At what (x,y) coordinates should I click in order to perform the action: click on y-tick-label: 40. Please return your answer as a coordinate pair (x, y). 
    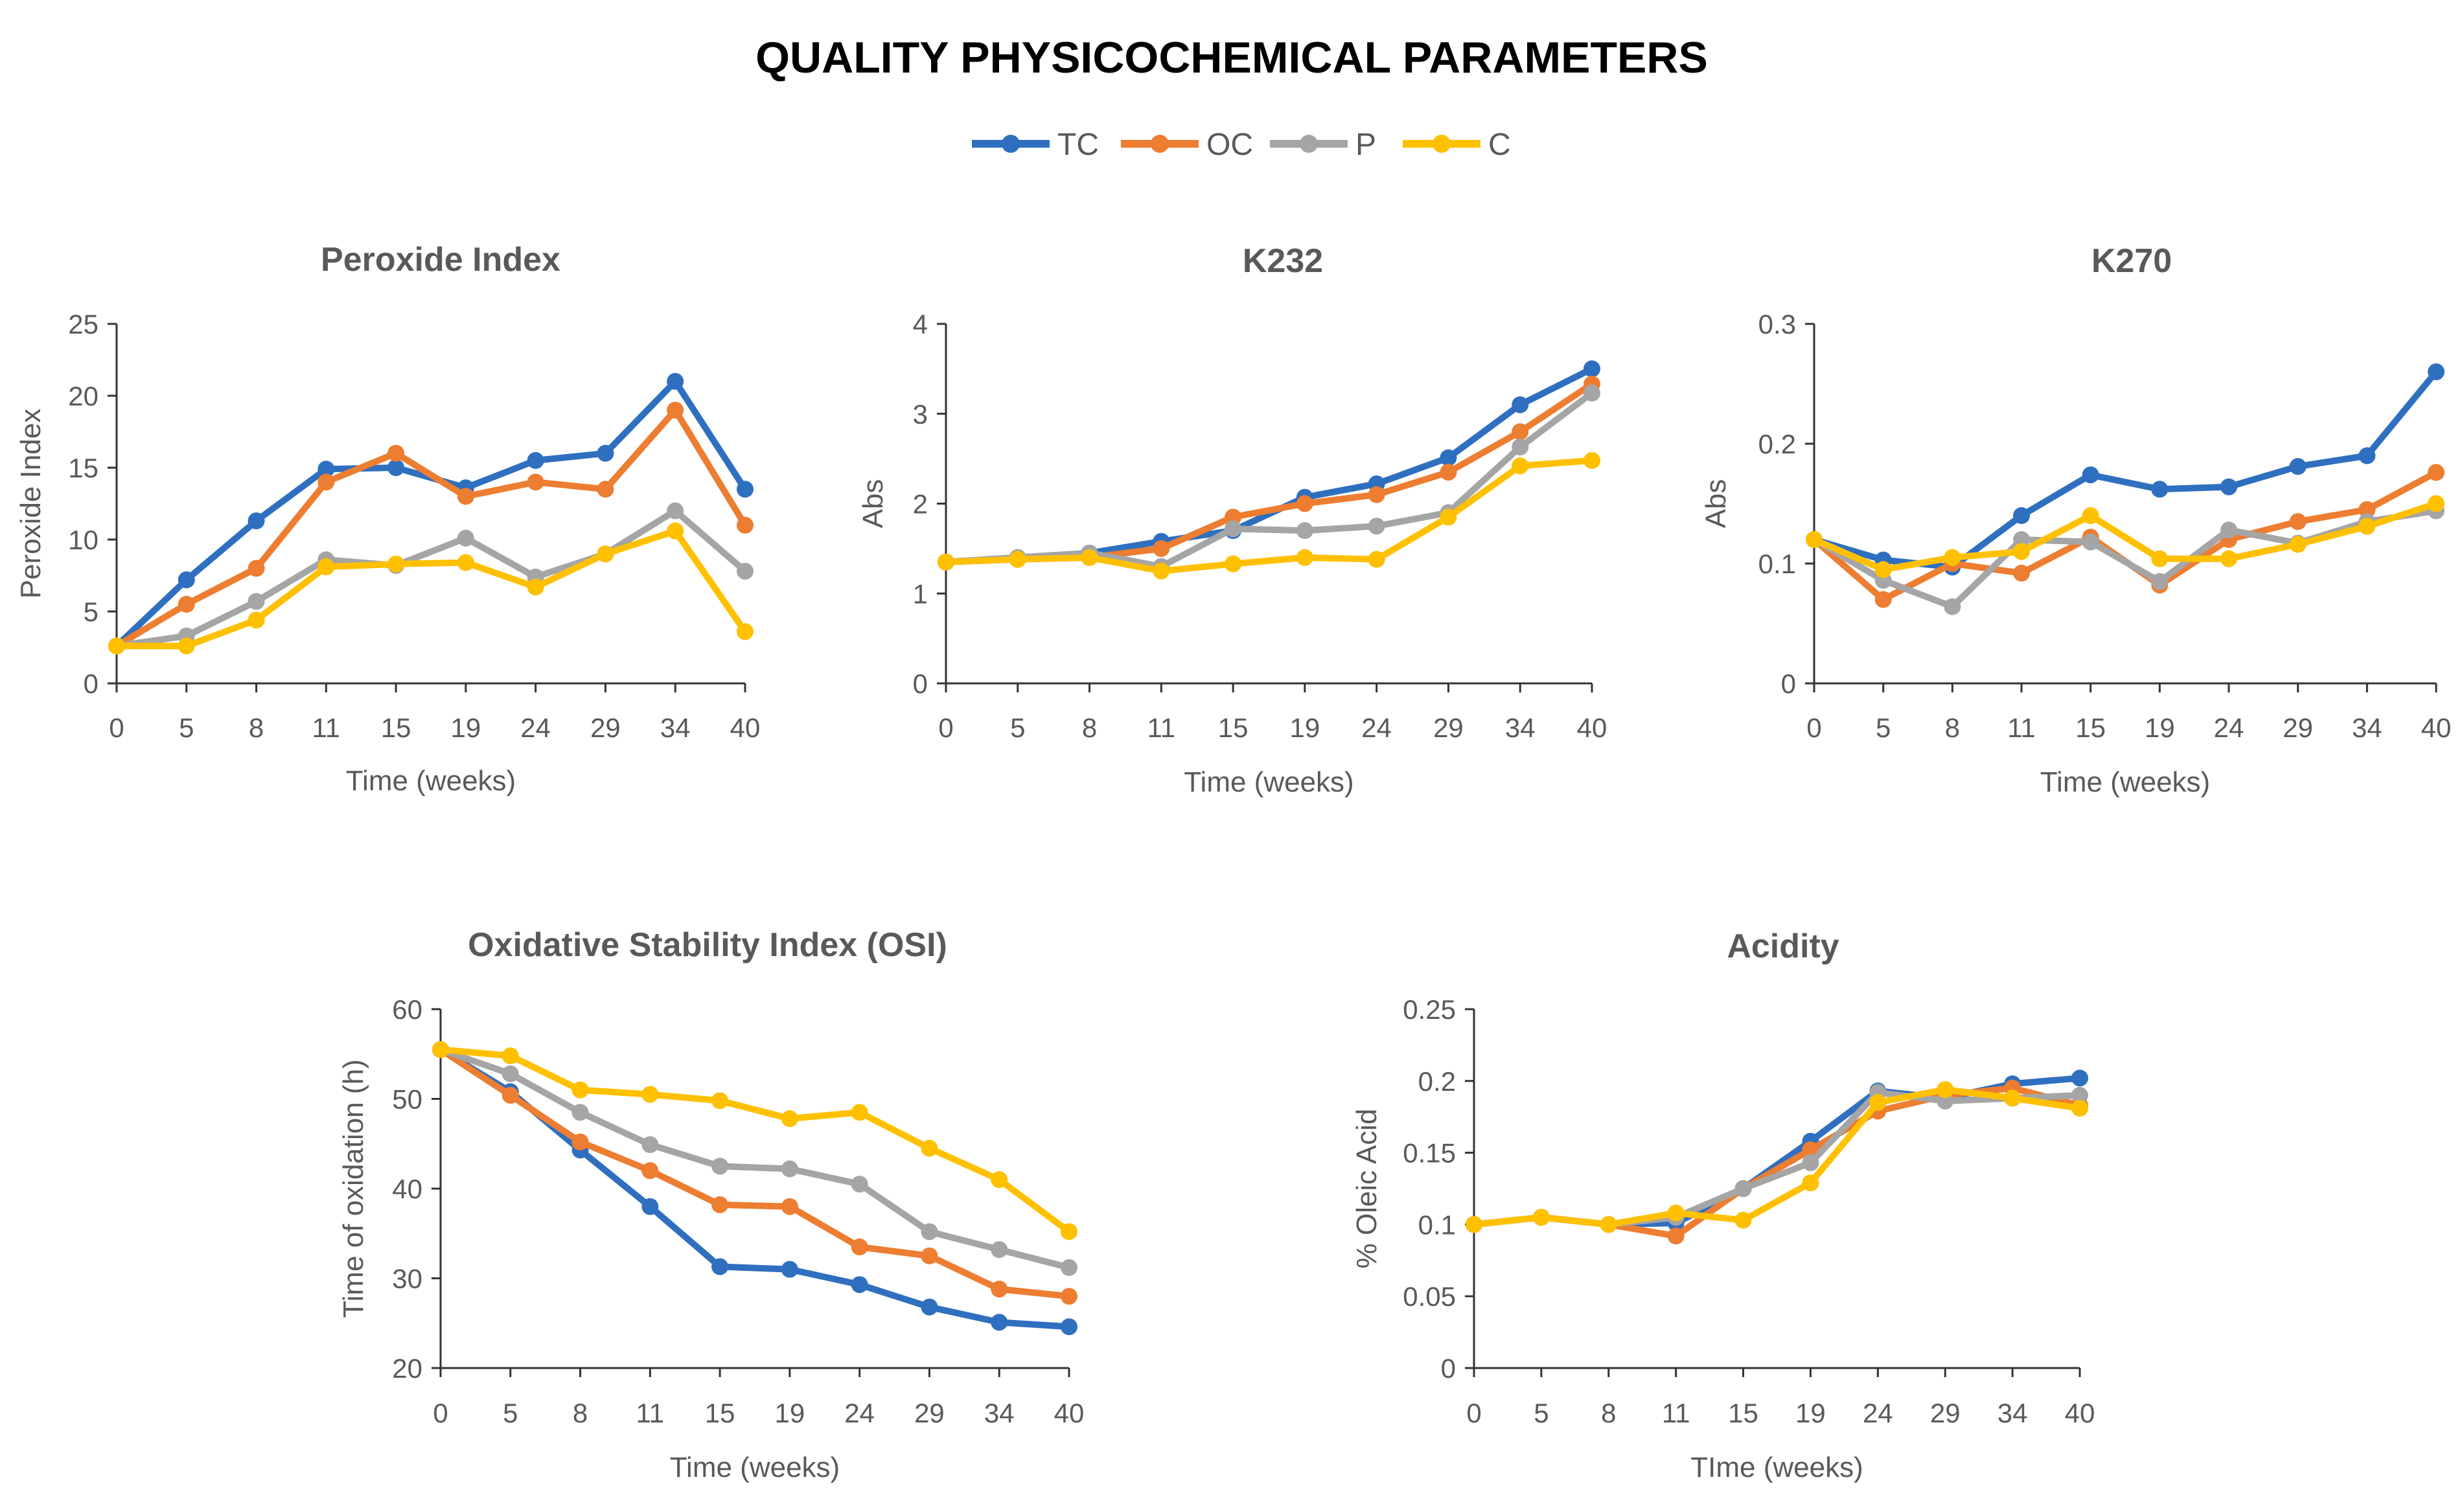
    Looking at the image, I should click on (407, 1189).